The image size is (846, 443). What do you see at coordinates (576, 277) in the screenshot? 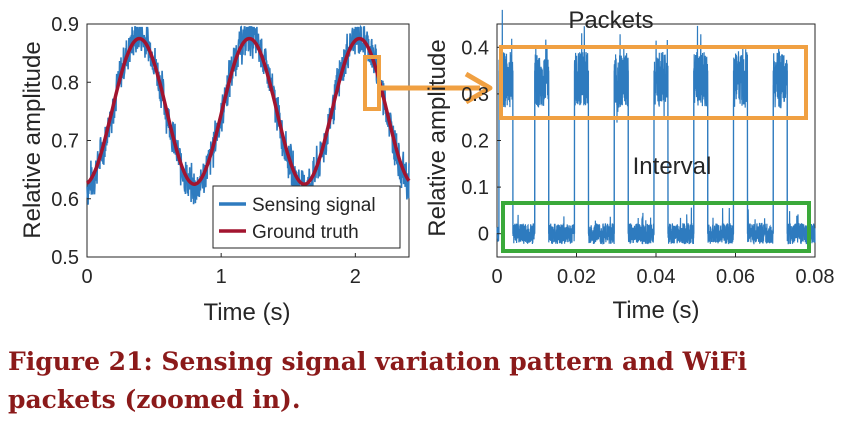
I see `right-x-tick-label: 0.02` at bounding box center [576, 277].